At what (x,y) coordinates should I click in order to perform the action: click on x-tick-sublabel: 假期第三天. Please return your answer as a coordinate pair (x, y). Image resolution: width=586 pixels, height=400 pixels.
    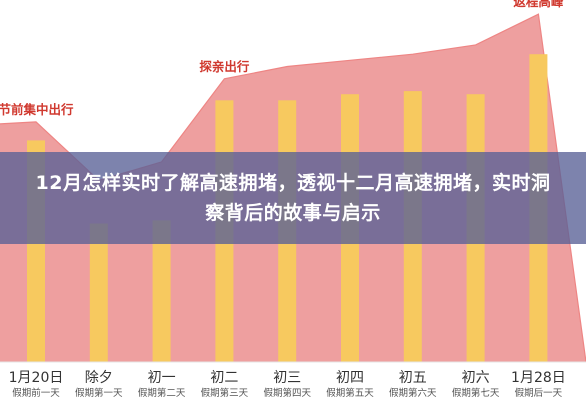
    Looking at the image, I should click on (225, 393).